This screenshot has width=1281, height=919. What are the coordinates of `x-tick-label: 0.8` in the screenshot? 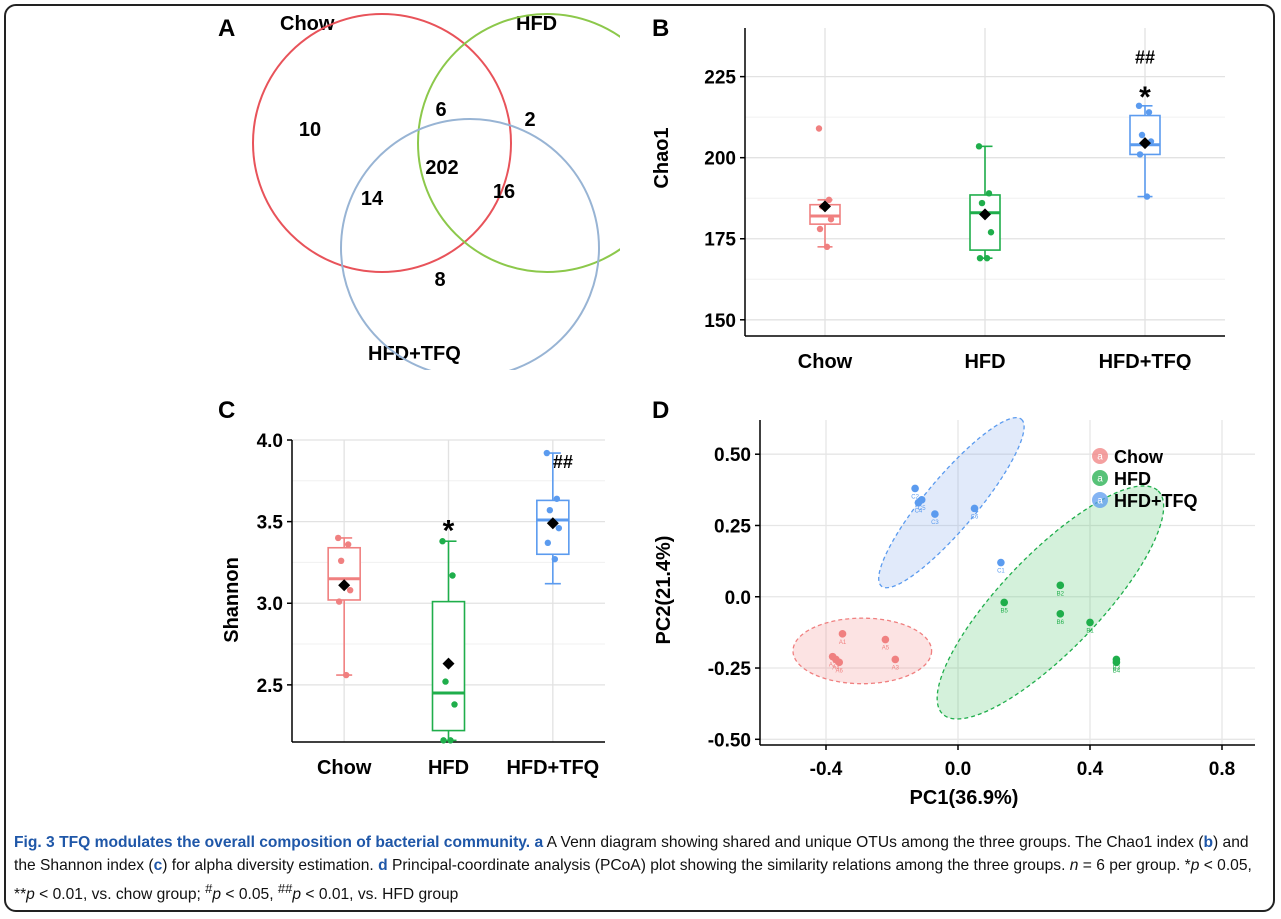 It's located at (1222, 769).